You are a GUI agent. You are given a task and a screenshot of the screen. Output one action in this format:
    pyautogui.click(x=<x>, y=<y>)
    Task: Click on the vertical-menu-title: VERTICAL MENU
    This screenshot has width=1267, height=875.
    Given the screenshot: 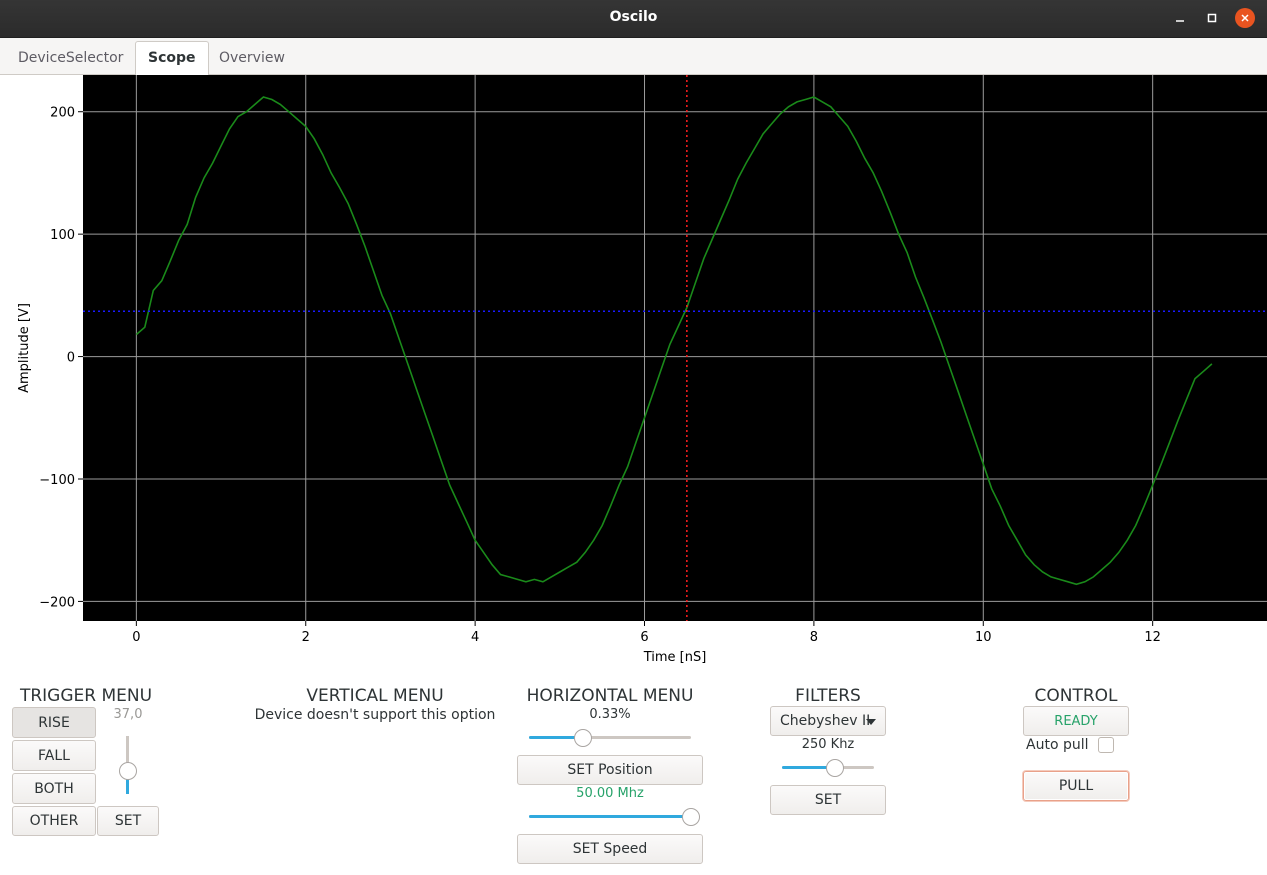 What is the action you would take?
    pyautogui.click(x=375, y=696)
    